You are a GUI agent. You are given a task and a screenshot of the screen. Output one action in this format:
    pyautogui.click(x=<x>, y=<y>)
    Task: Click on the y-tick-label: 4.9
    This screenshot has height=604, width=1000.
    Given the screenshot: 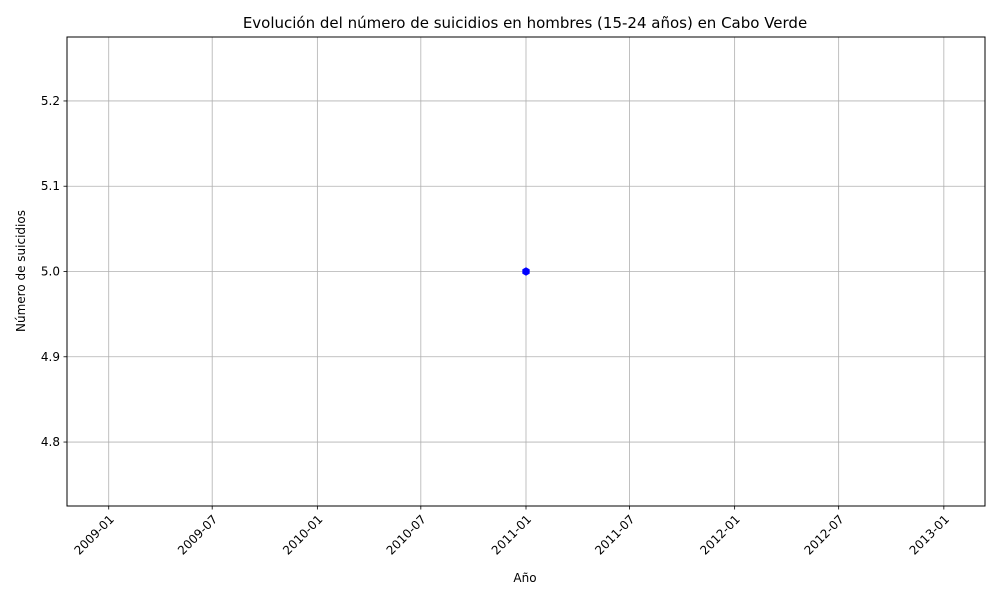 What is the action you would take?
    pyautogui.click(x=50, y=357)
    